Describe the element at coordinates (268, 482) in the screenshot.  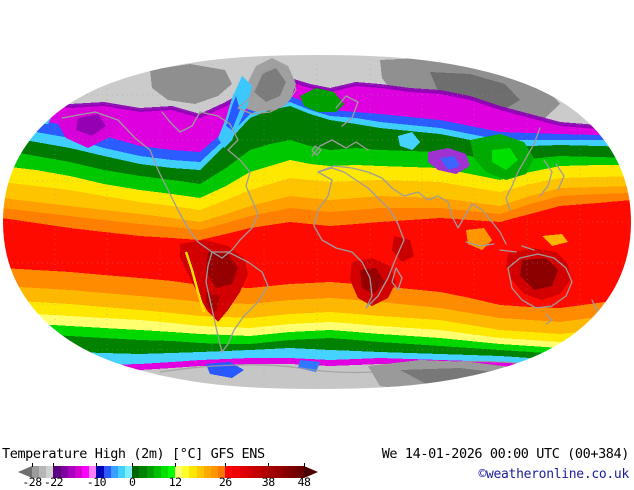
I see `scale-tick-label: 38` at that location.